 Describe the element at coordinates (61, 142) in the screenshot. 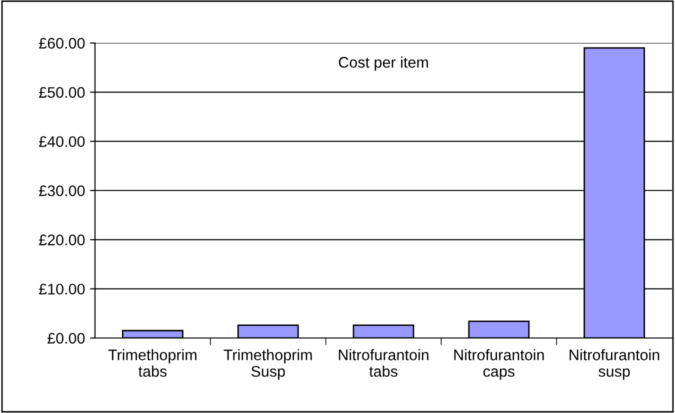

I see `y-tick-label: £40.00` at that location.